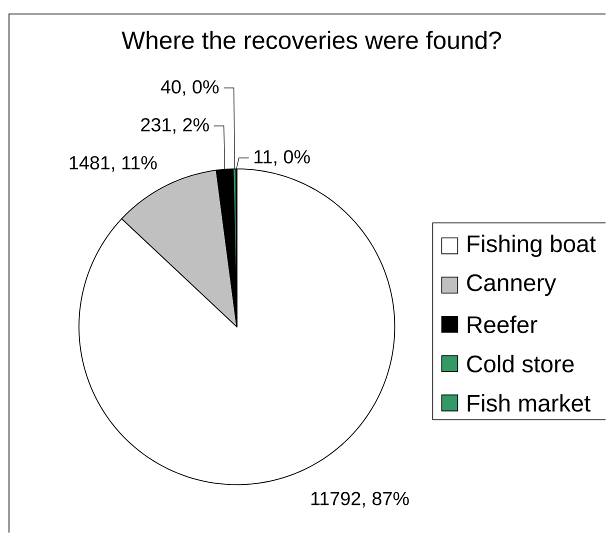 The height and width of the screenshot is (533, 606). I want to click on data-label: 11792, 87%, so click(360, 500).